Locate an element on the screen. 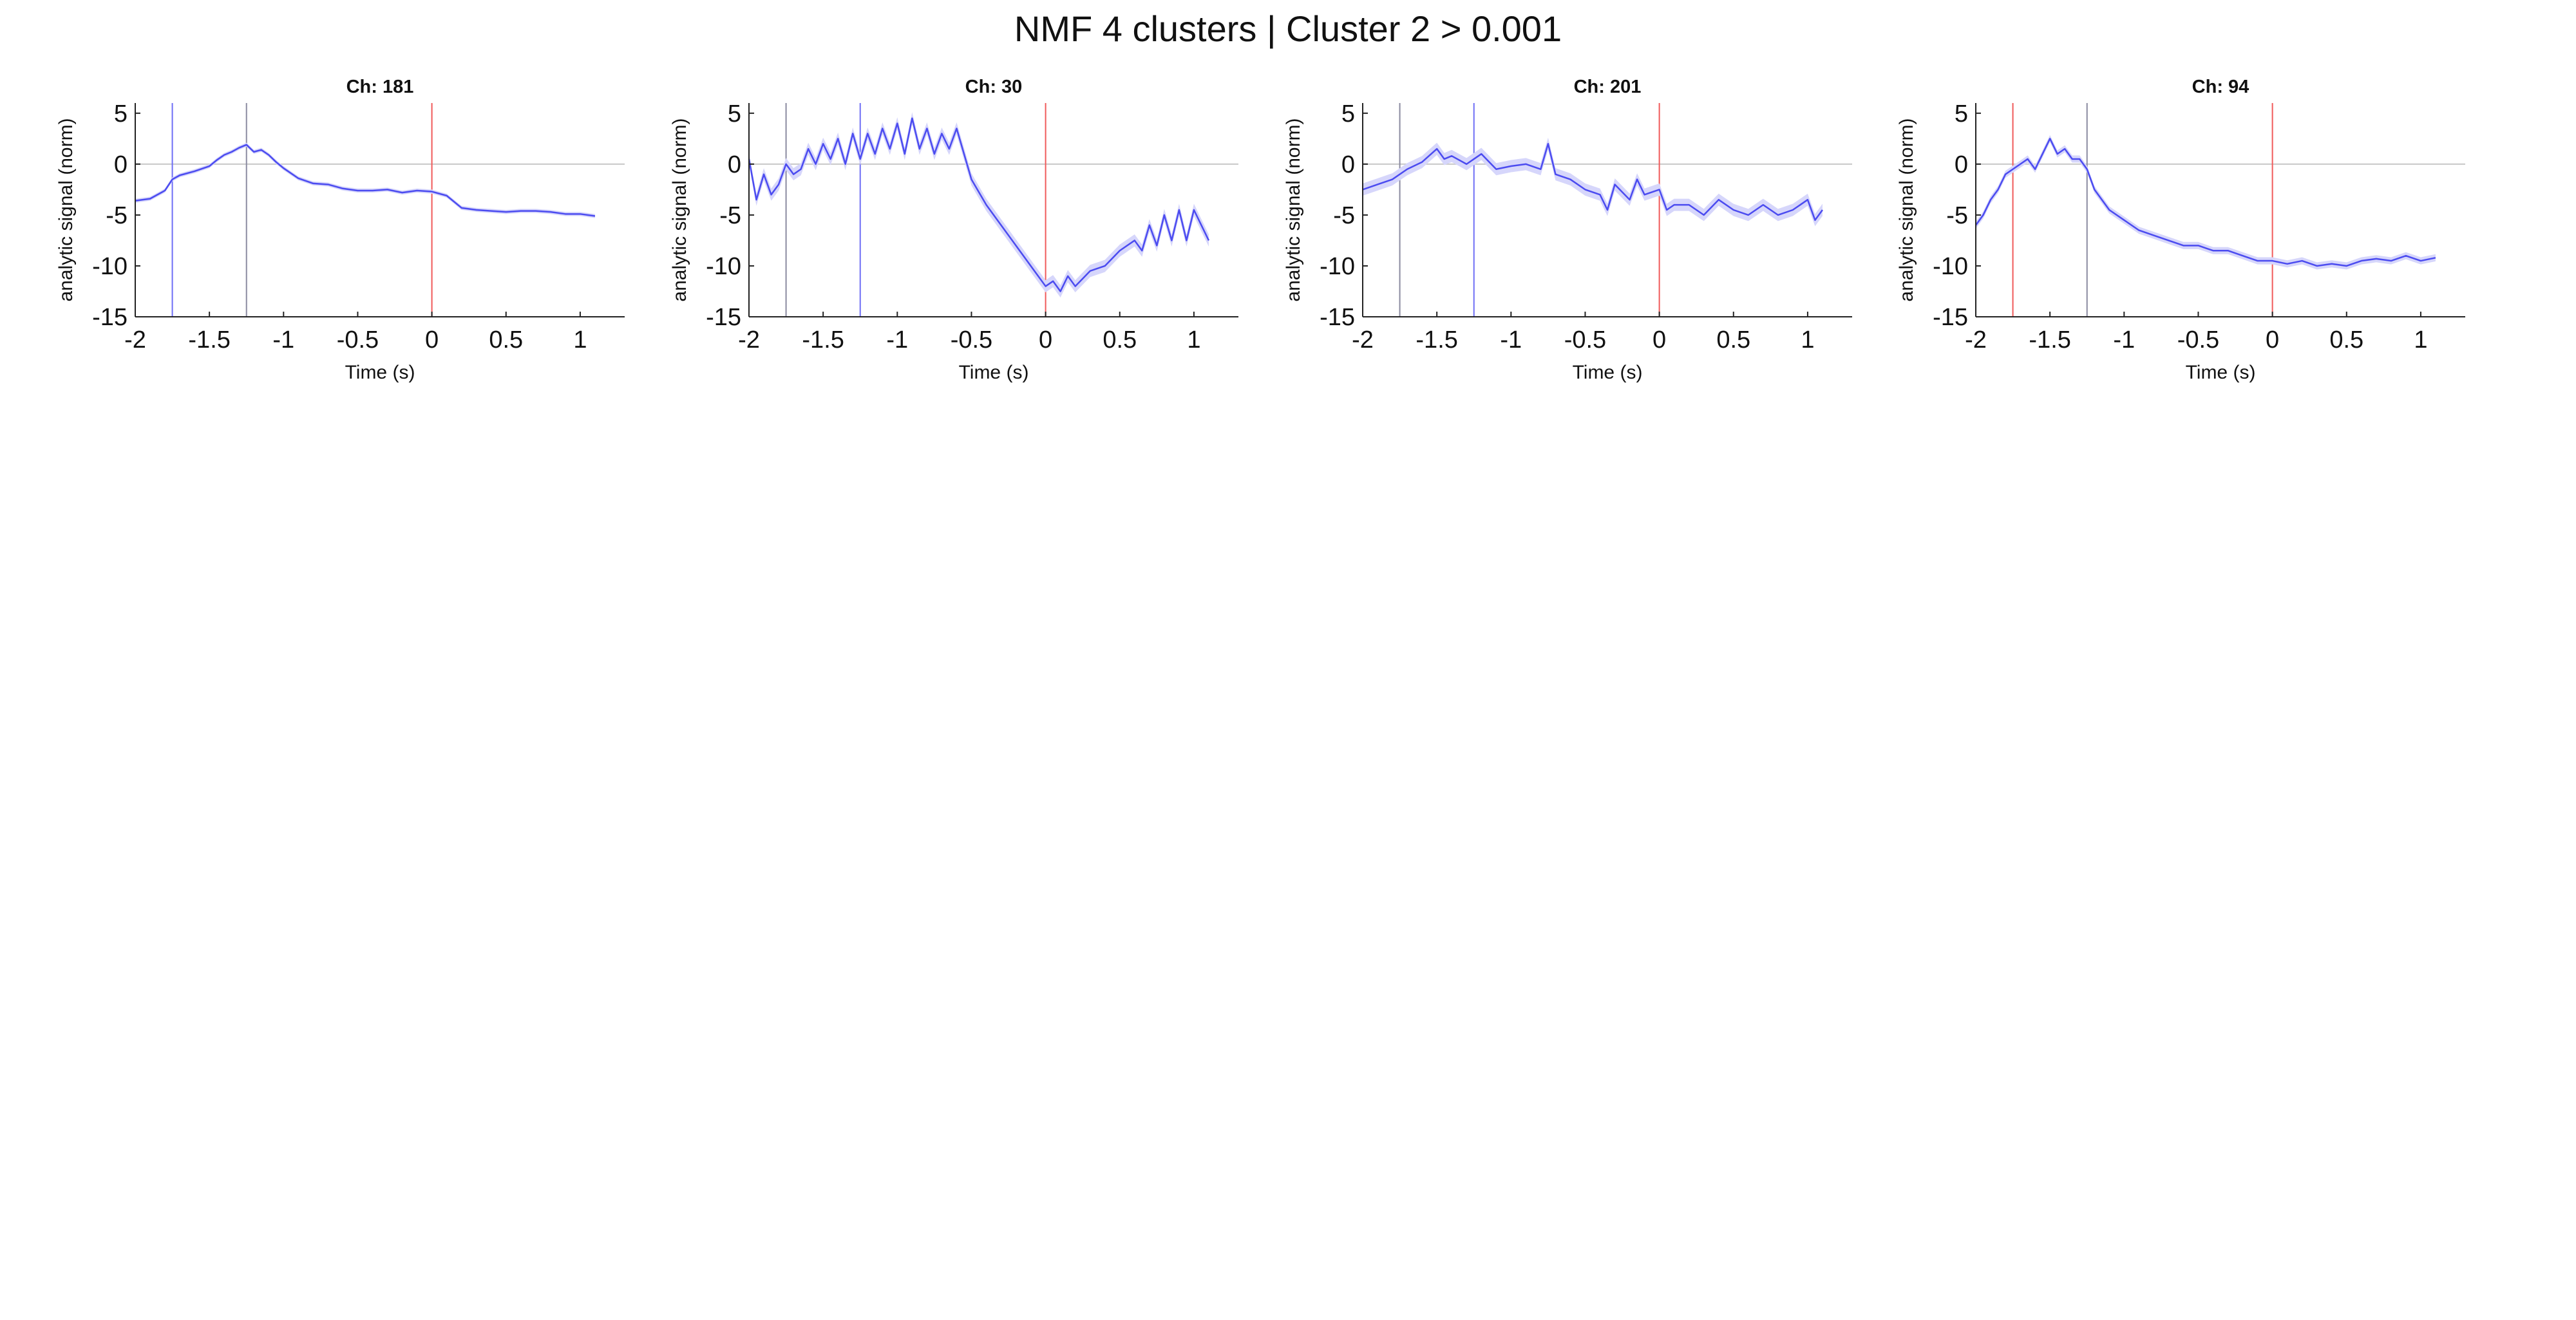  chart-title: Ch: 94 is located at coordinates (2220, 87).